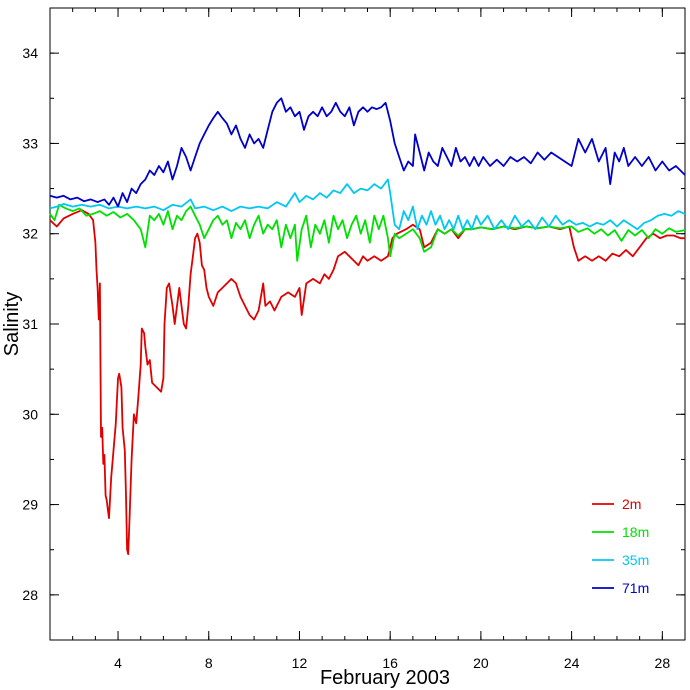  What do you see at coordinates (300, 663) in the screenshot?
I see `x-tick-label: 12` at bounding box center [300, 663].